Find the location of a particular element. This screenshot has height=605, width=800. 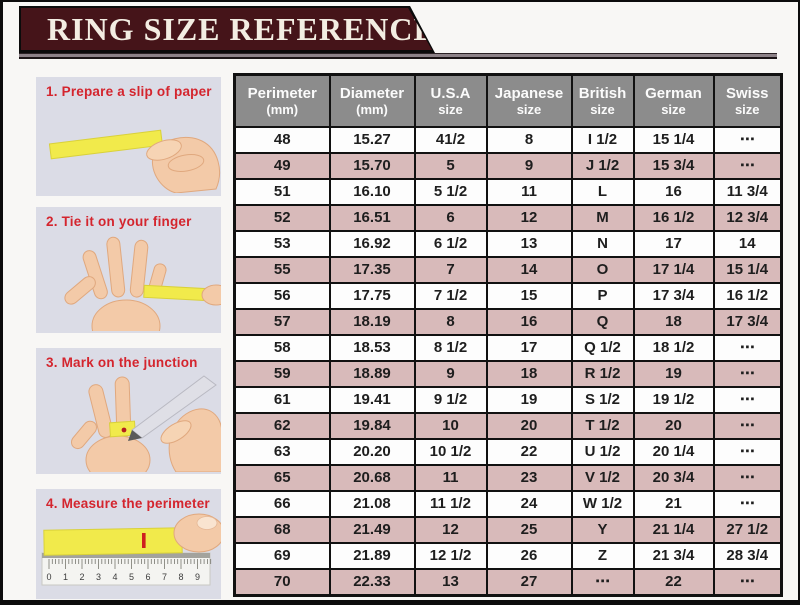

table-row: 52 16.51 6 12 M 16 1/2 12 3/4 is located at coordinates (508, 218).